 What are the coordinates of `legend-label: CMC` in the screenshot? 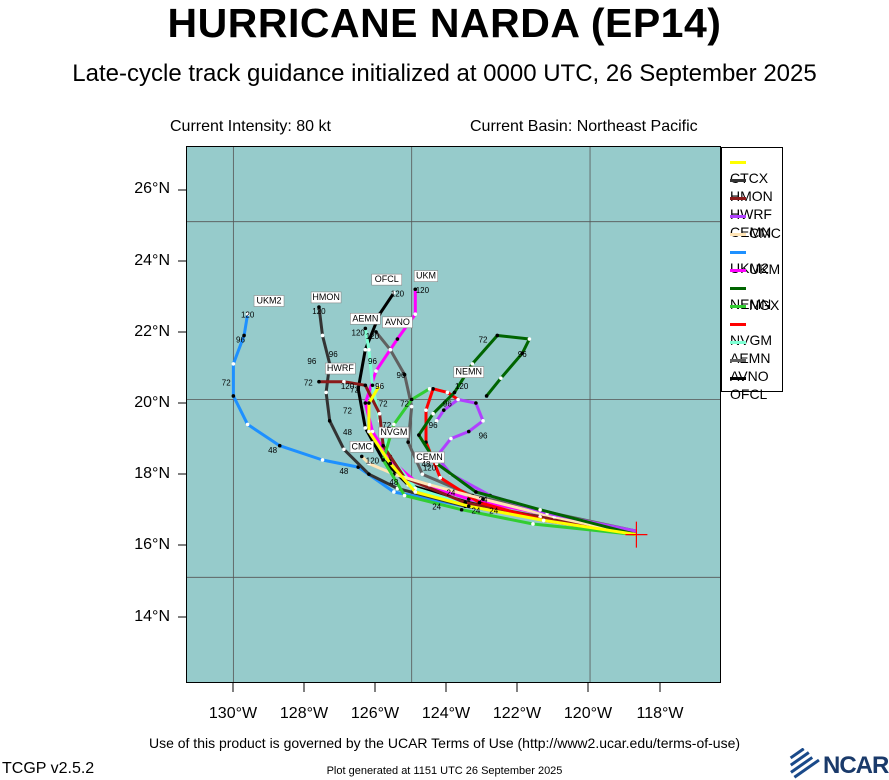 It's located at (765, 233).